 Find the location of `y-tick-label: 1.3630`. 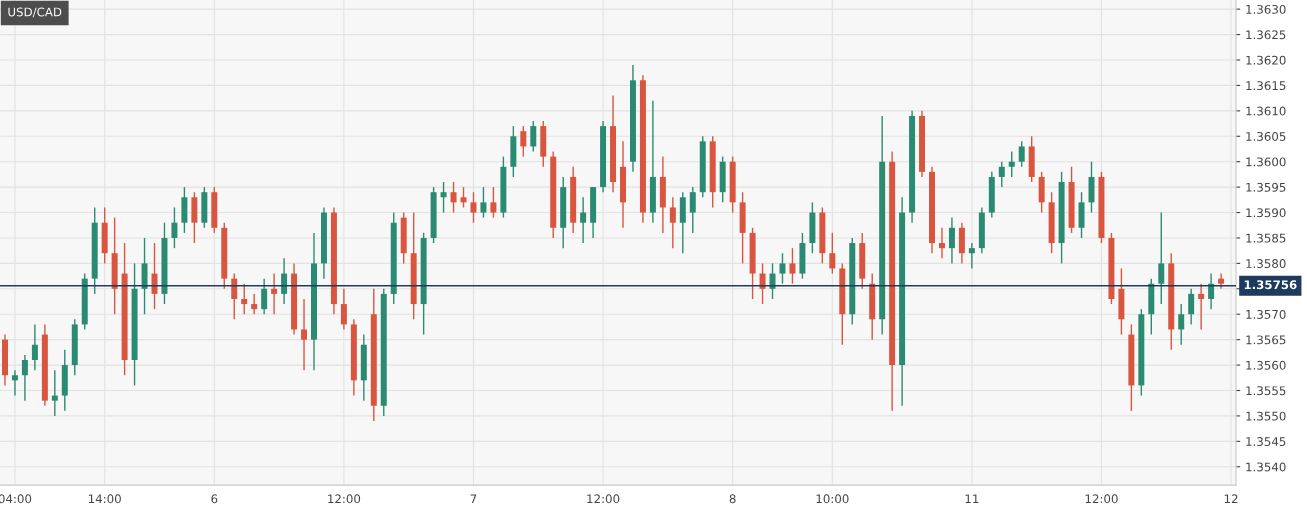

y-tick-label: 1.3630 is located at coordinates (1266, 9).